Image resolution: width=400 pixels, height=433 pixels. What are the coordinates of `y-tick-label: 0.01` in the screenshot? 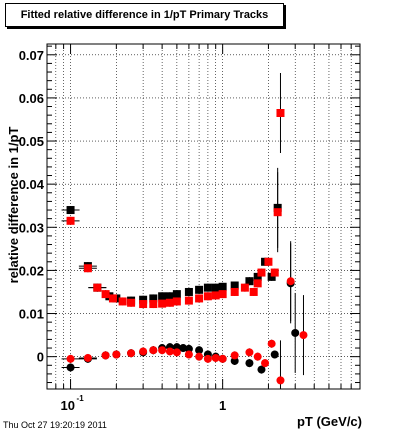 It's located at (31, 314).